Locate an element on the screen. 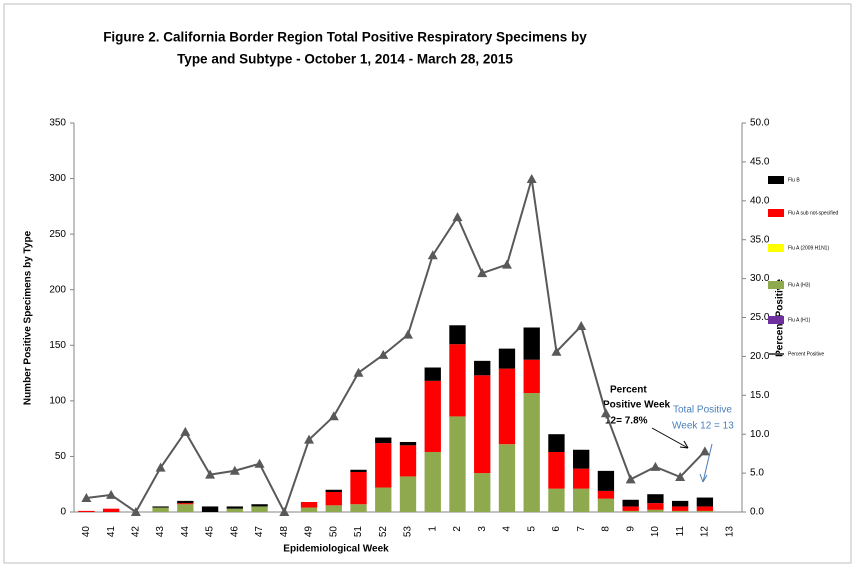  y-tick-label: 350 is located at coordinates (57, 123).